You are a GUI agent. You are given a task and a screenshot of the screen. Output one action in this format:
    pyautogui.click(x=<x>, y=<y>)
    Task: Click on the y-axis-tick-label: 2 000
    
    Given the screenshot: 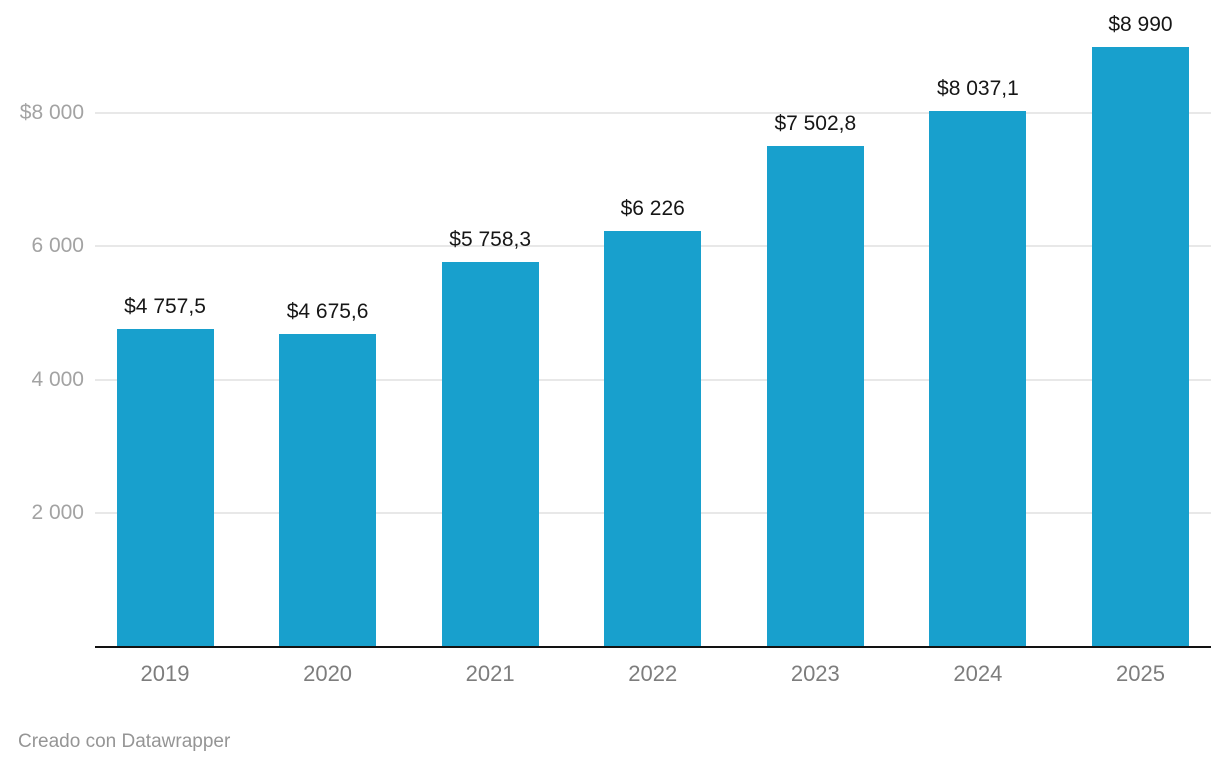 What is the action you would take?
    pyautogui.click(x=57, y=512)
    